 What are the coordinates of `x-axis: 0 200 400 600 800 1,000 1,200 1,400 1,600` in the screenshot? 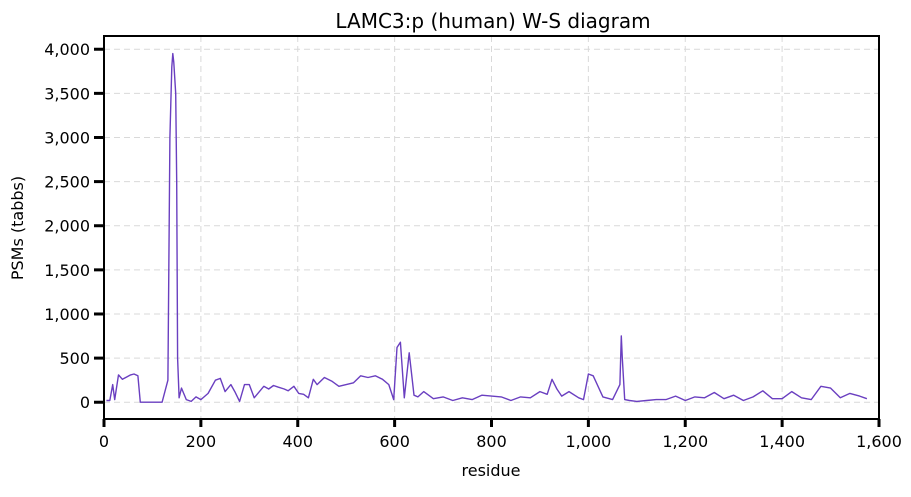 It's located at (500, 435).